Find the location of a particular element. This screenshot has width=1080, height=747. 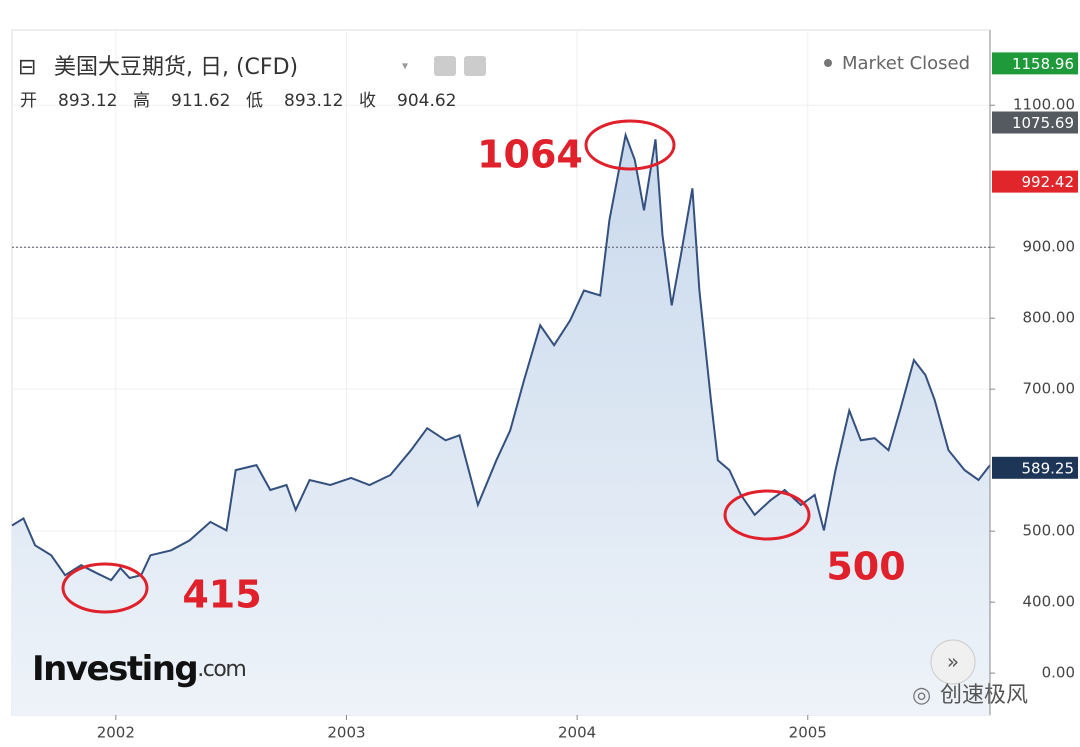

y-tick-label: 0.00 is located at coordinates (1058, 673).